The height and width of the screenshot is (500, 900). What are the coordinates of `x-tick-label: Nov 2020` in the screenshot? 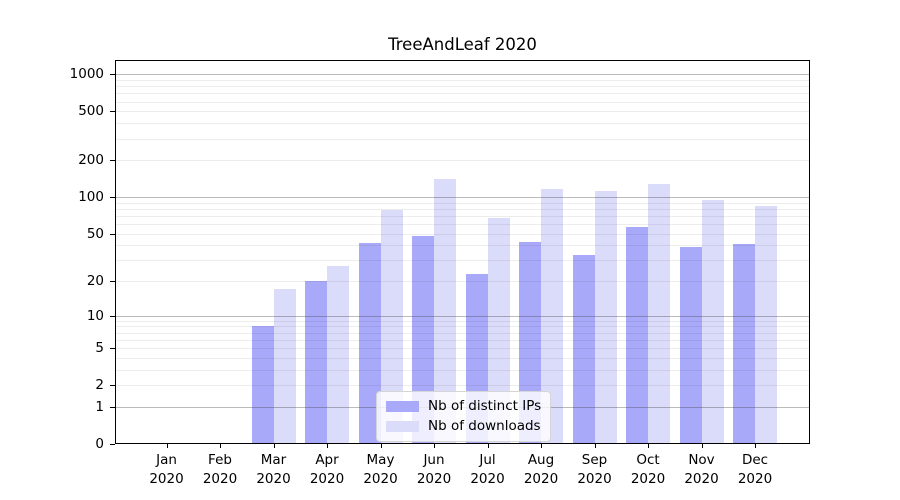 It's located at (701, 469).